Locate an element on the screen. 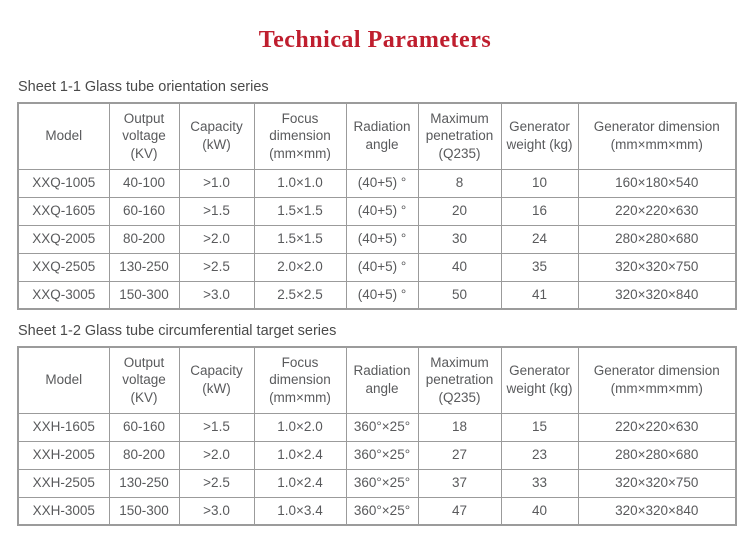  value-cell: 8 is located at coordinates (459, 183).